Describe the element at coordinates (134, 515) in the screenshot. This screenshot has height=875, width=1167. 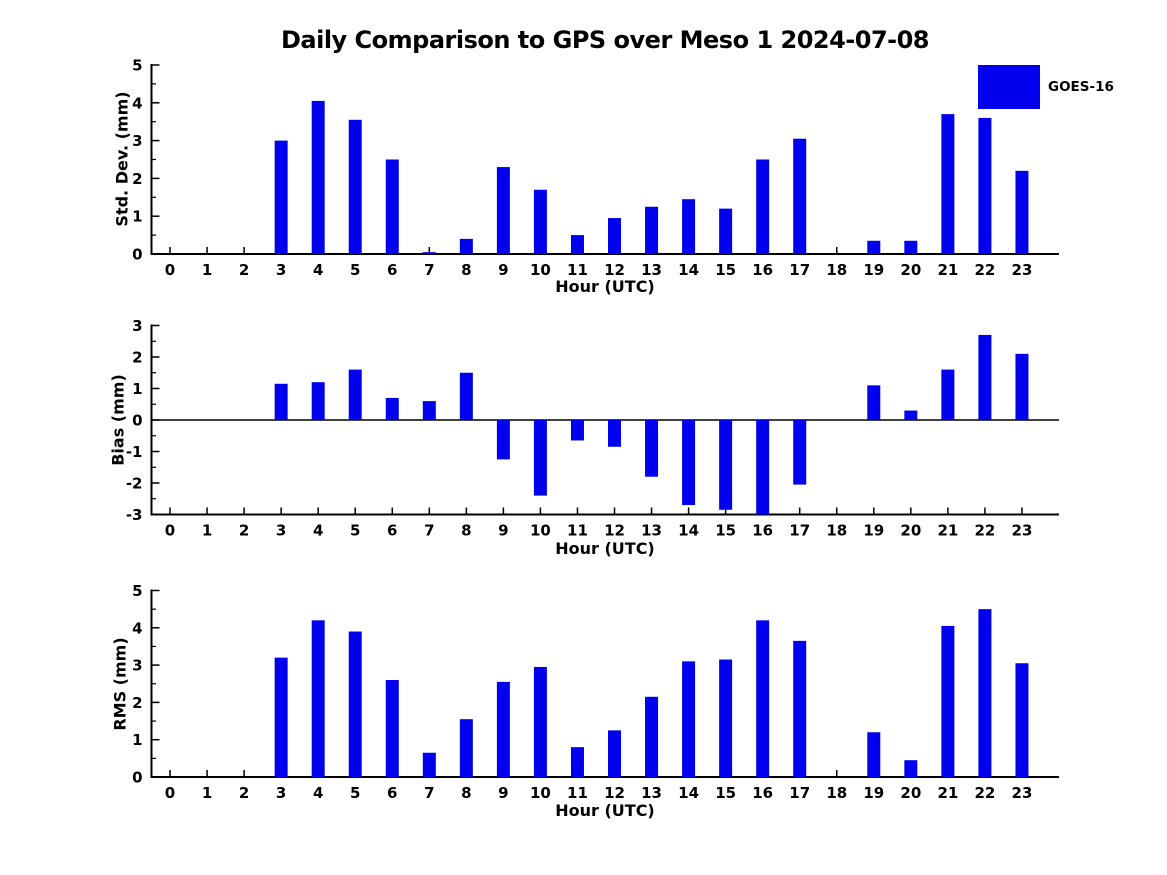
I see `y-tick-label: -3` at that location.